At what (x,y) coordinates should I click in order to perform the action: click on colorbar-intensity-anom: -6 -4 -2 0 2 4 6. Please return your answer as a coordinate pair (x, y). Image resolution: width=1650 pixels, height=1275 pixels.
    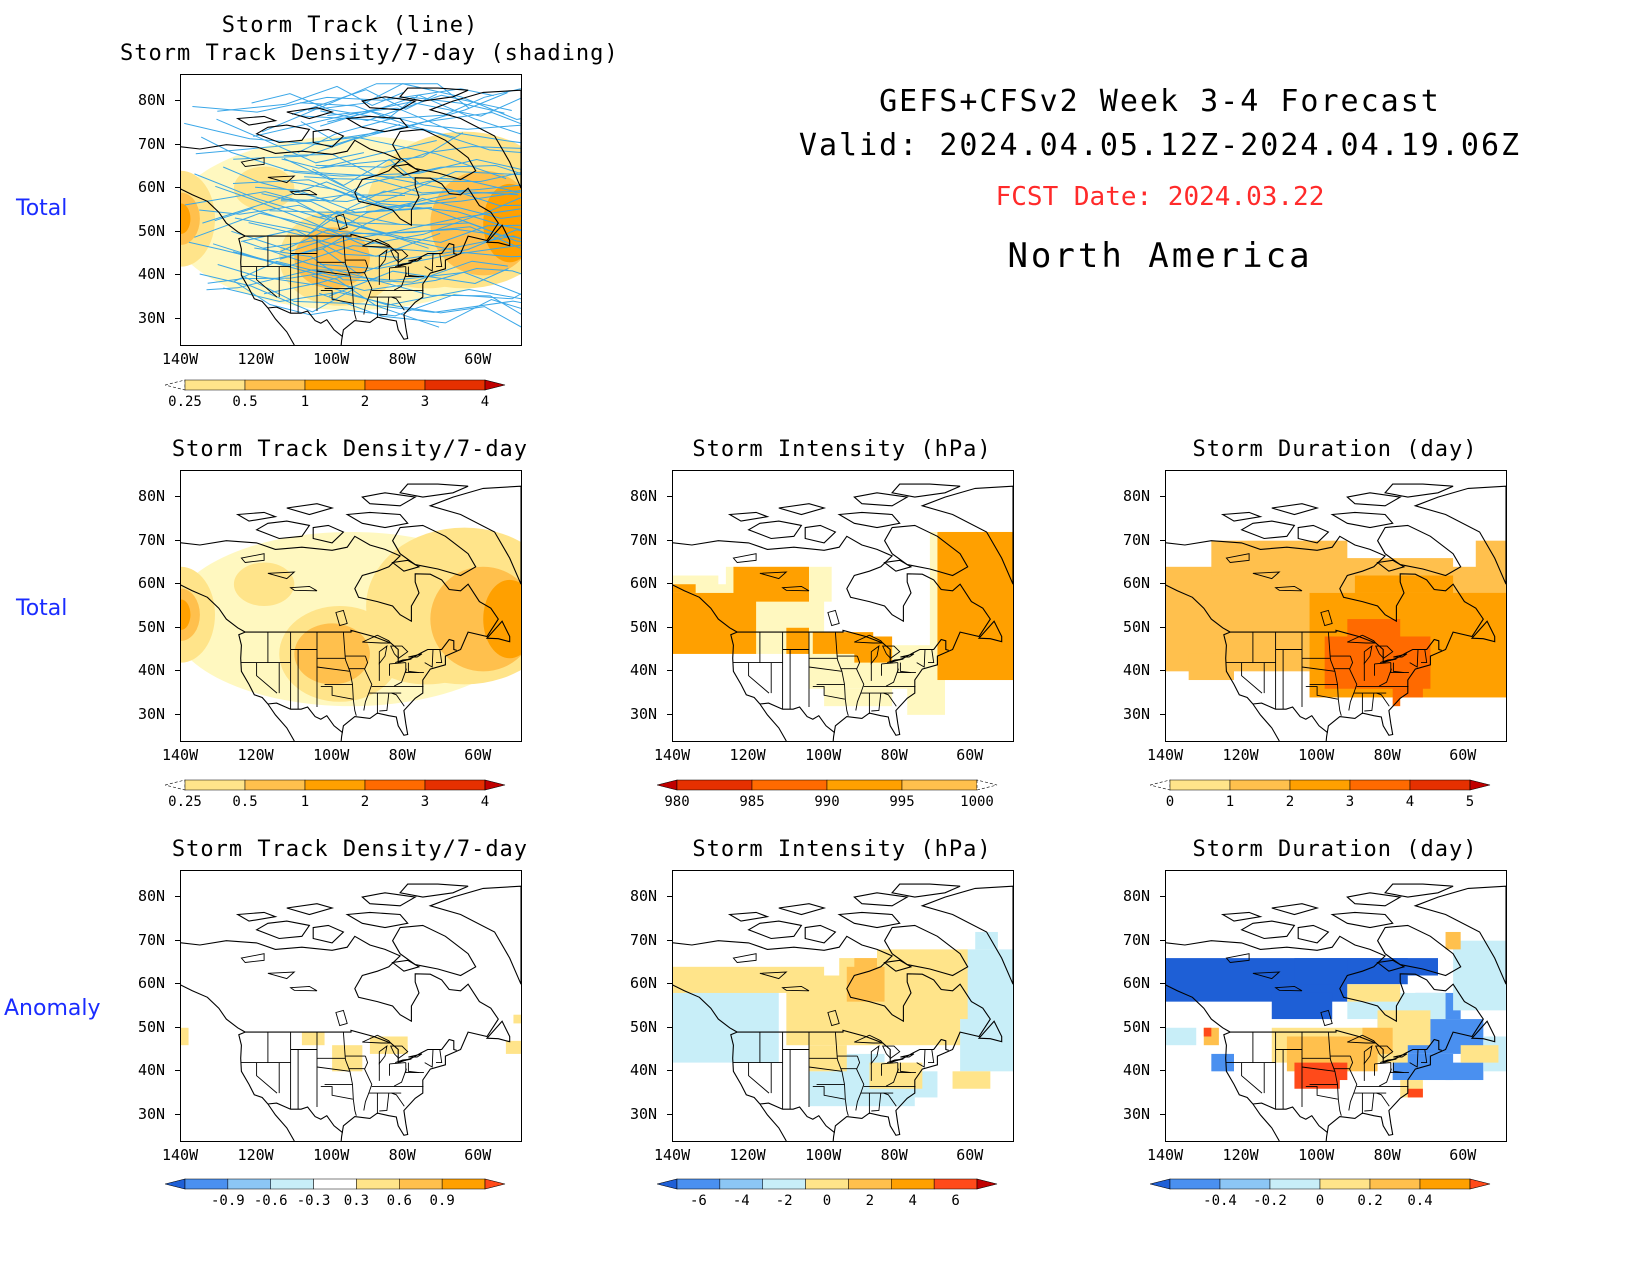
    Looking at the image, I should click on (846, 1196).